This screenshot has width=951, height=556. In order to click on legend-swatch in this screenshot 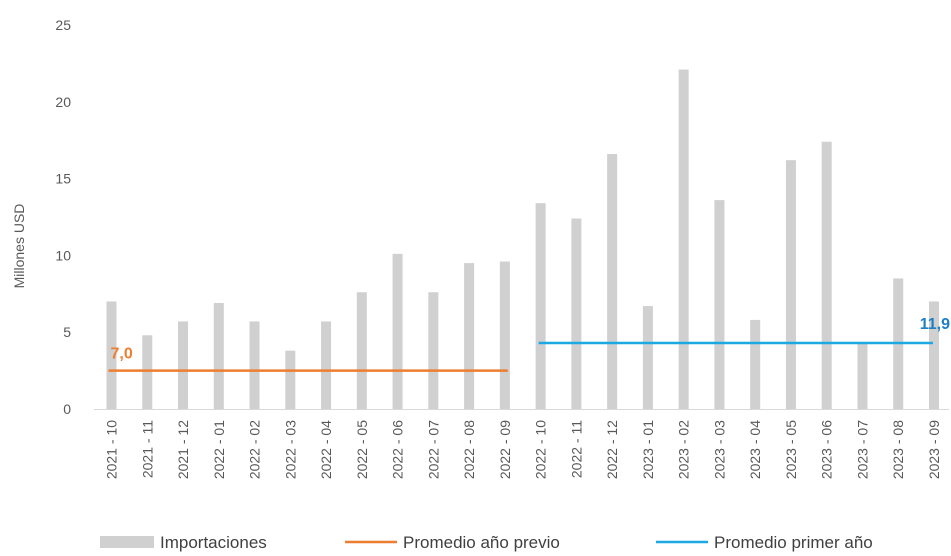, I will do `click(127, 542)`.